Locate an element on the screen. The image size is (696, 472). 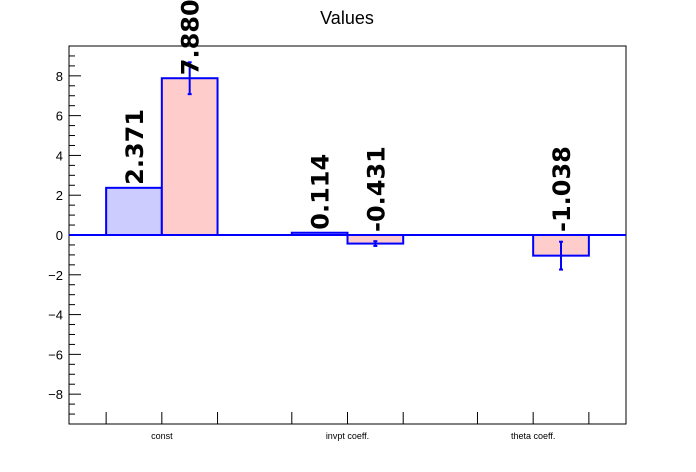
y-tick-label: −4 is located at coordinates (55, 315).